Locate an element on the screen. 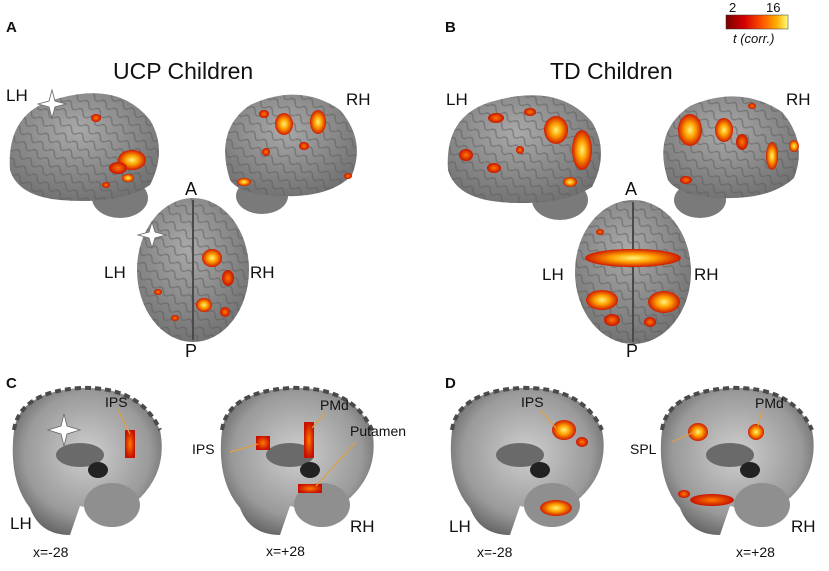  colorbar is located at coordinates (757, 22).